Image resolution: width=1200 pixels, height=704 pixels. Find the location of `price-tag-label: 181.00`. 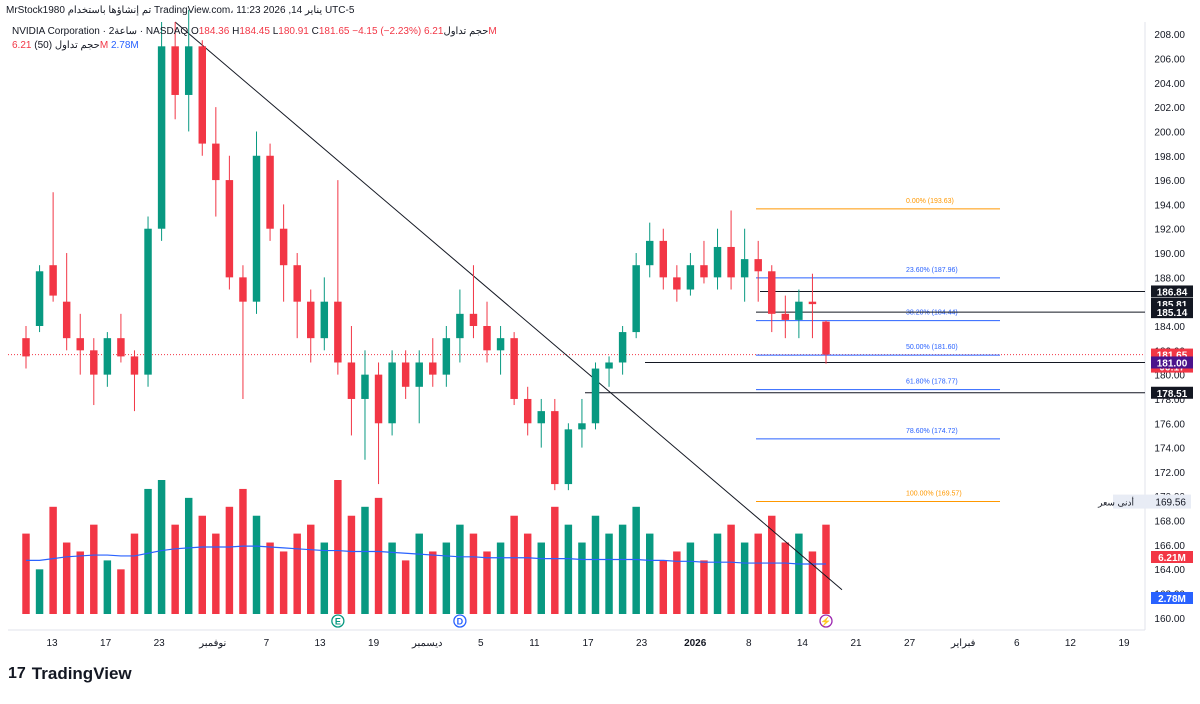

price-tag-label: 181.00 is located at coordinates (1172, 363).